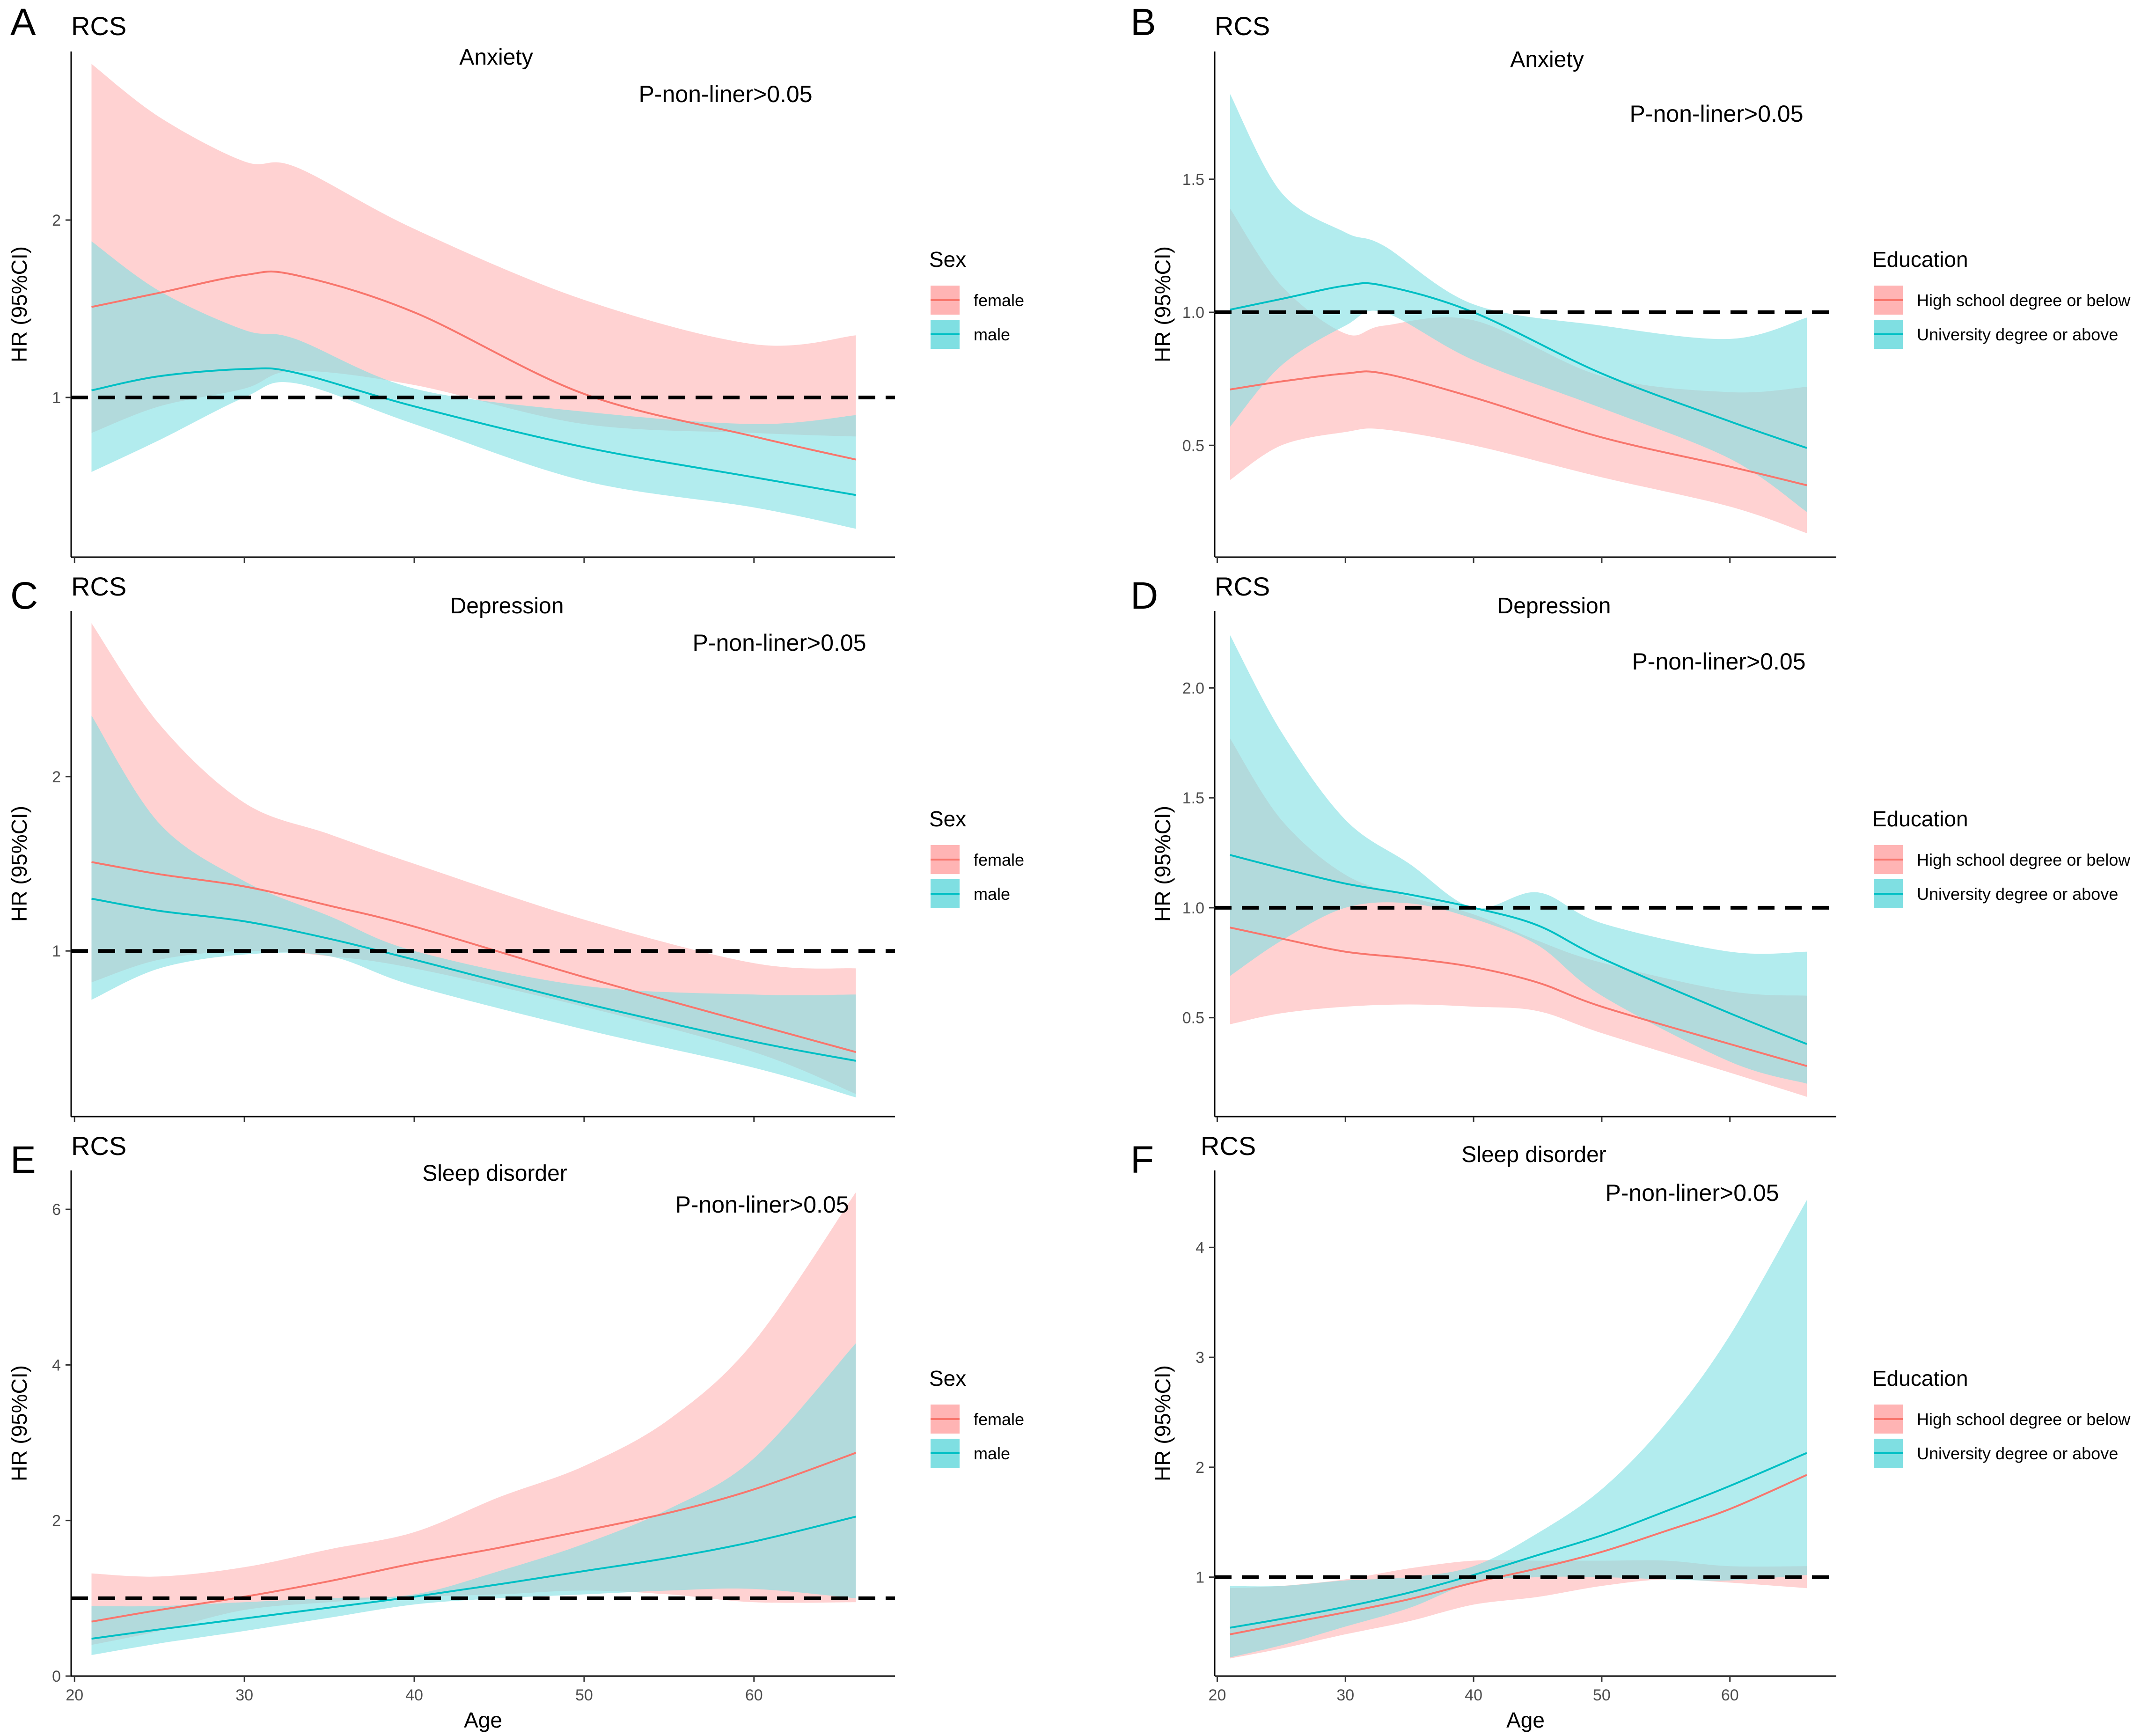 This screenshot has height=1736, width=2156. Describe the element at coordinates (1718, 661) in the screenshot. I see `p-annotation-d: P-non-liner>0.05` at that location.